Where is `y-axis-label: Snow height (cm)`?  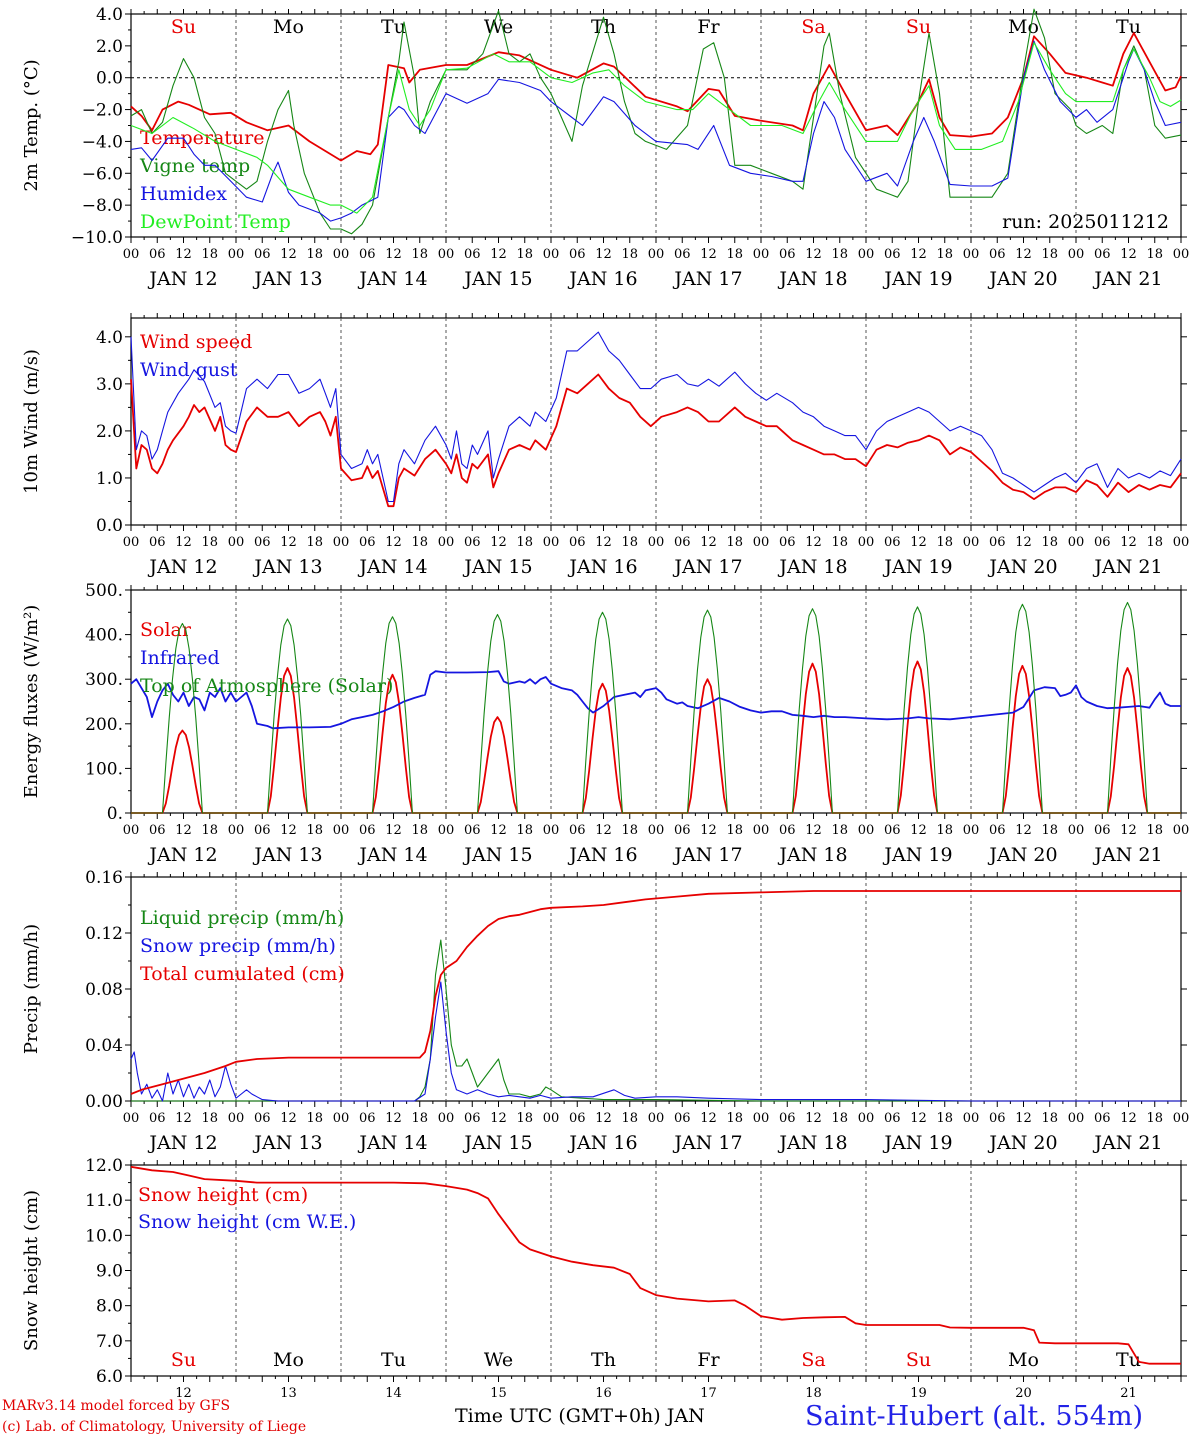 y-axis-label: Snow height (cm) is located at coordinates (31, 1270).